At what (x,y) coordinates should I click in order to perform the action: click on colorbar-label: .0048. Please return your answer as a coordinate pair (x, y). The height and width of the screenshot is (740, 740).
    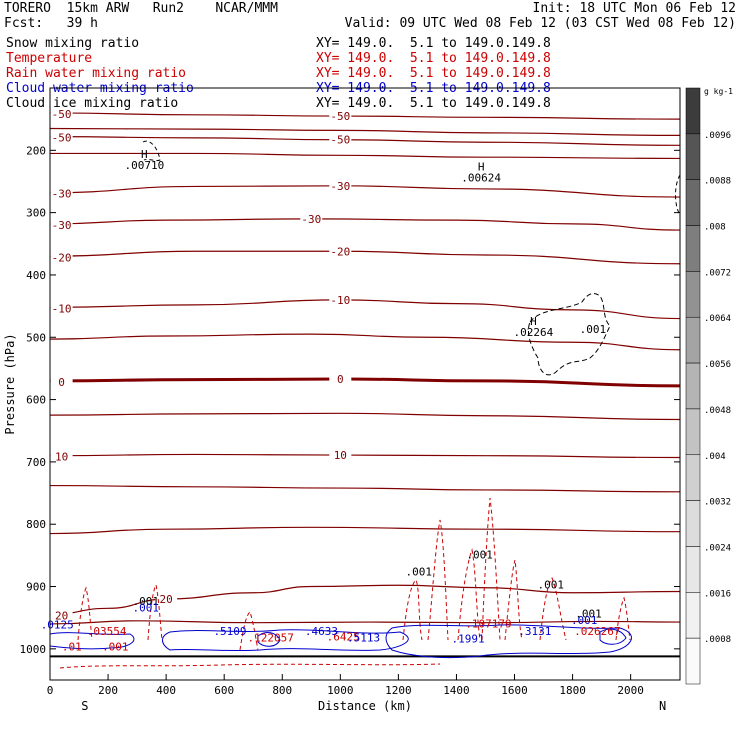
    Looking at the image, I should click on (717, 411).